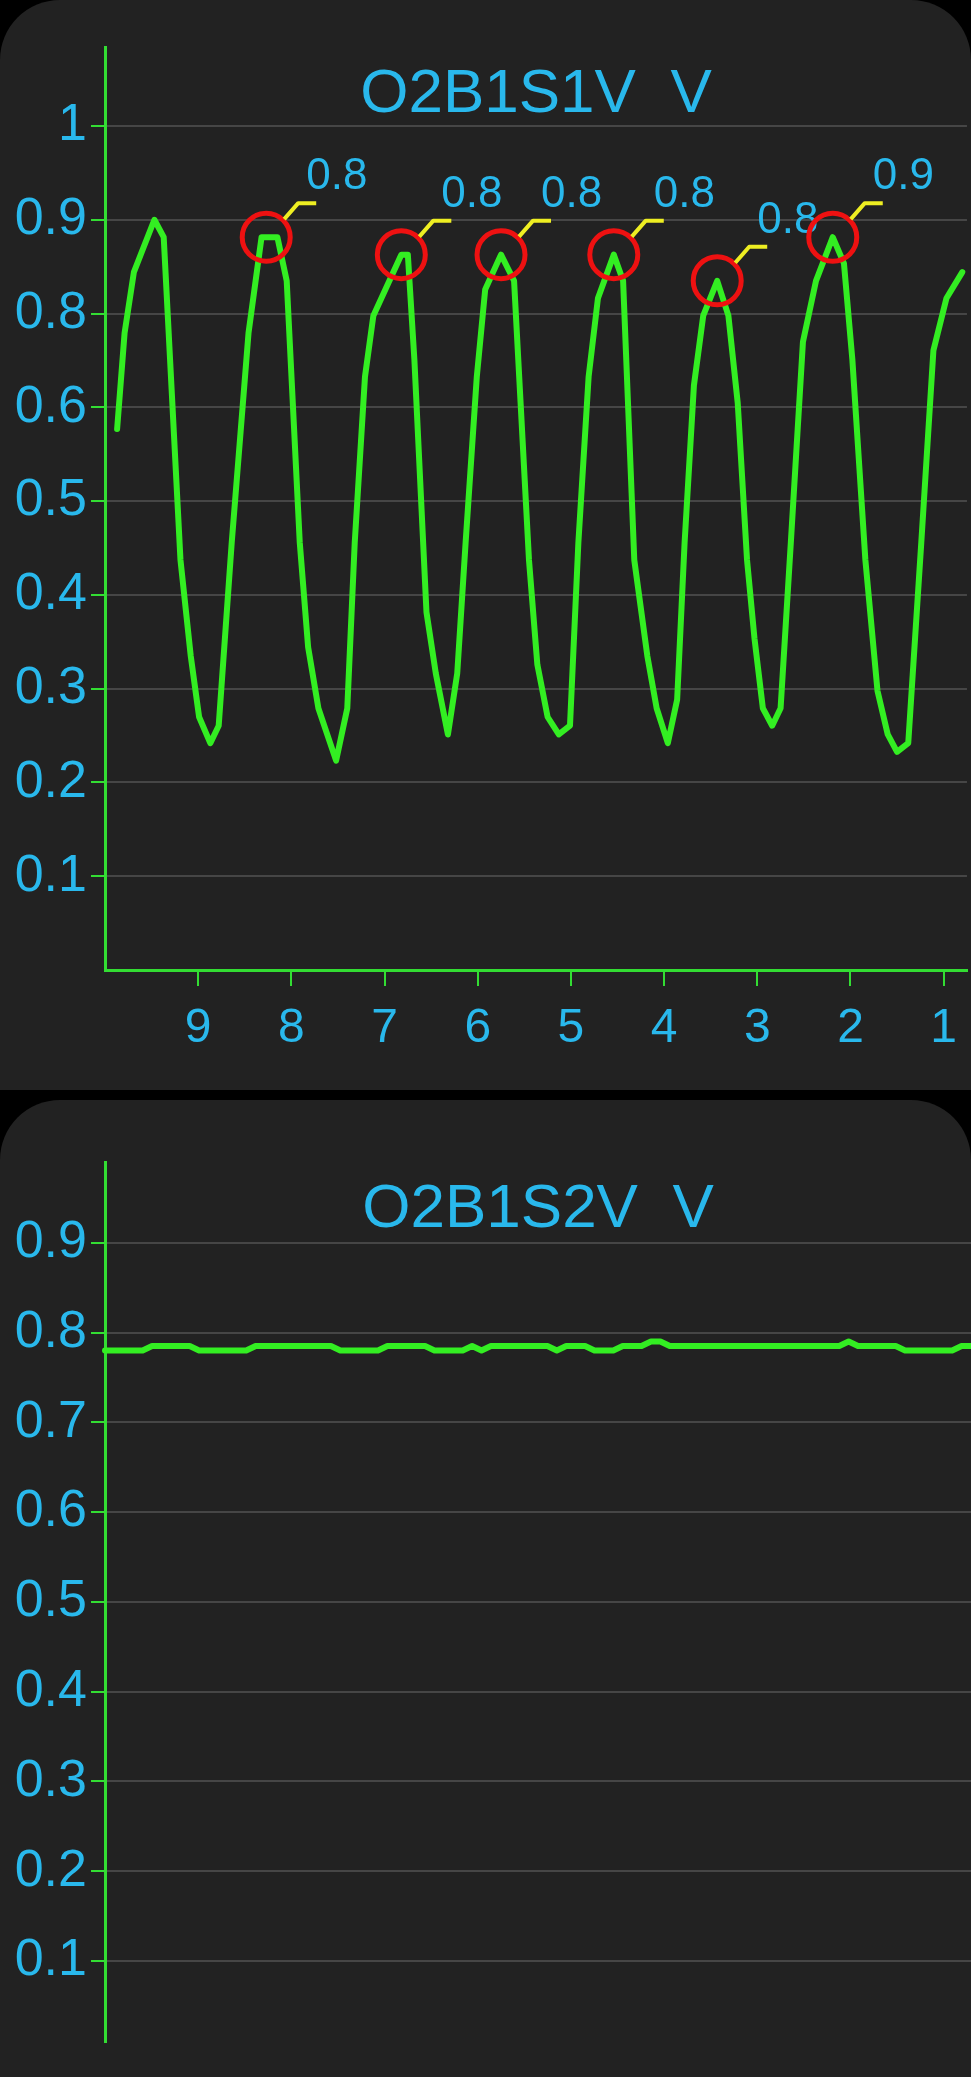 This screenshot has height=2077, width=971. I want to click on y-tick-label: 0.7, so click(50, 1418).